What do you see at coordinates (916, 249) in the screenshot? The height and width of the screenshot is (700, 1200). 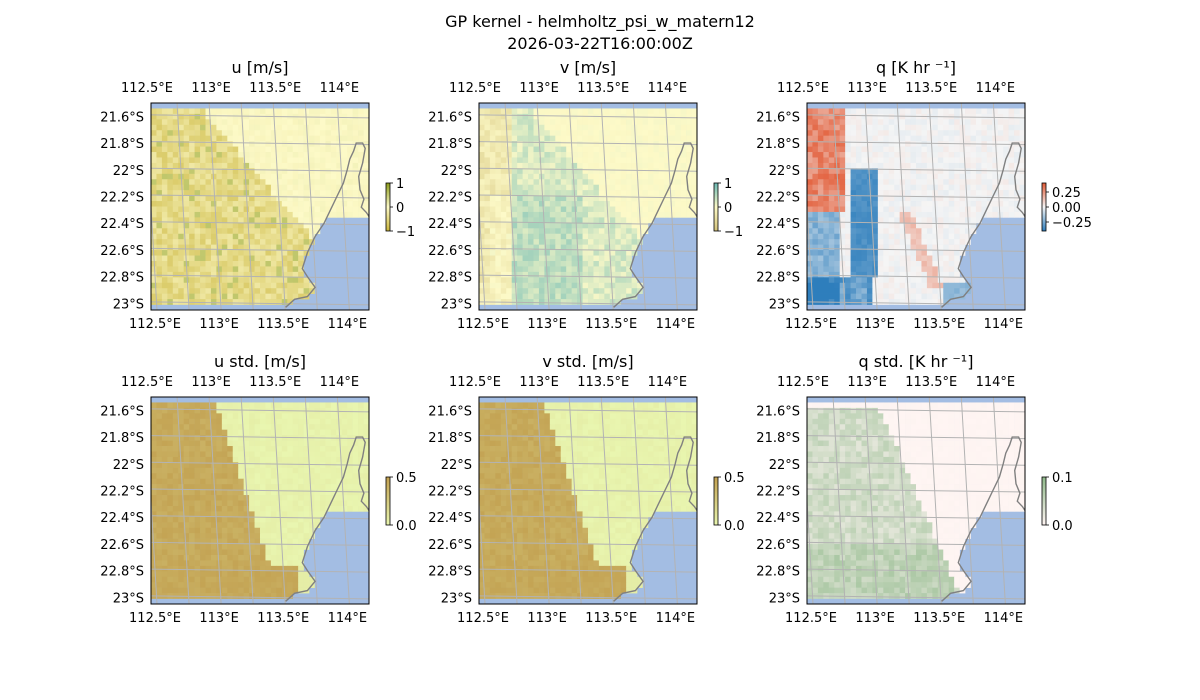 I see `parallel-gridline` at bounding box center [916, 249].